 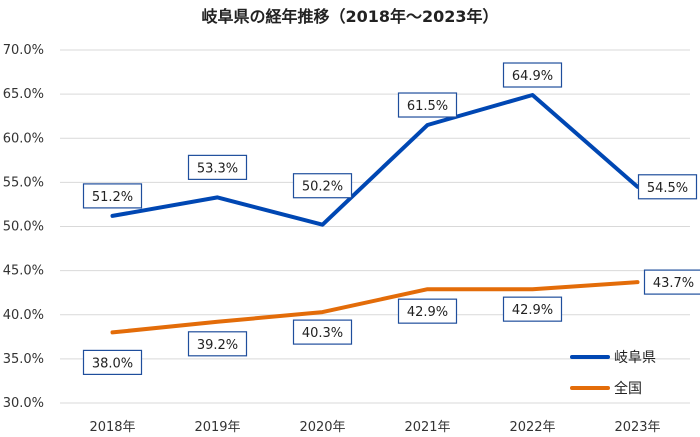 I want to click on x-tick-label: 2021年, so click(x=427, y=427).